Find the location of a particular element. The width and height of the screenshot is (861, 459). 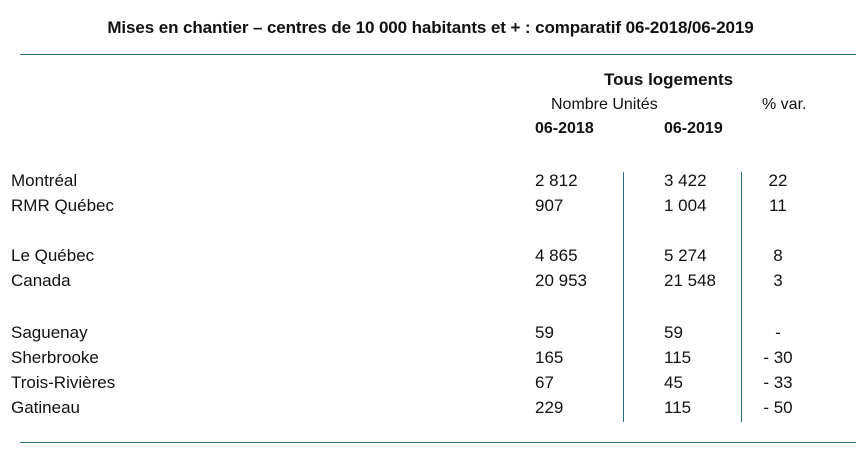

row-name: Sherbrooke is located at coordinates (55, 357).